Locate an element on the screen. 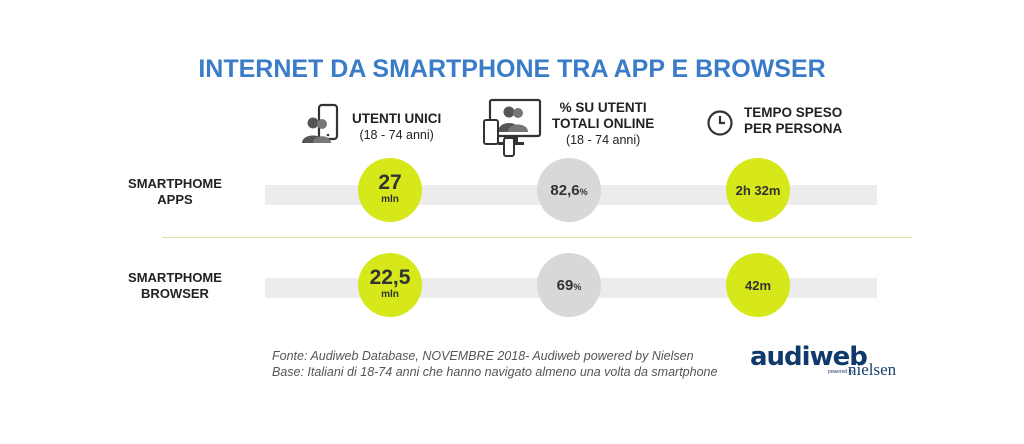  nielsen-logo-text: nielsen is located at coordinates (872, 369).